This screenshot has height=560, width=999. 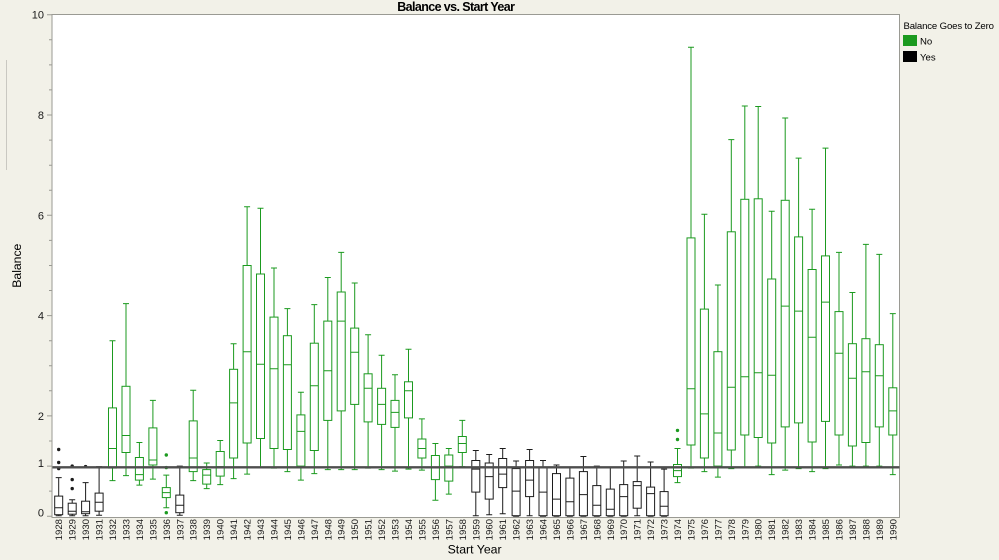 I want to click on svg-text: 1983, so click(x=799, y=529).